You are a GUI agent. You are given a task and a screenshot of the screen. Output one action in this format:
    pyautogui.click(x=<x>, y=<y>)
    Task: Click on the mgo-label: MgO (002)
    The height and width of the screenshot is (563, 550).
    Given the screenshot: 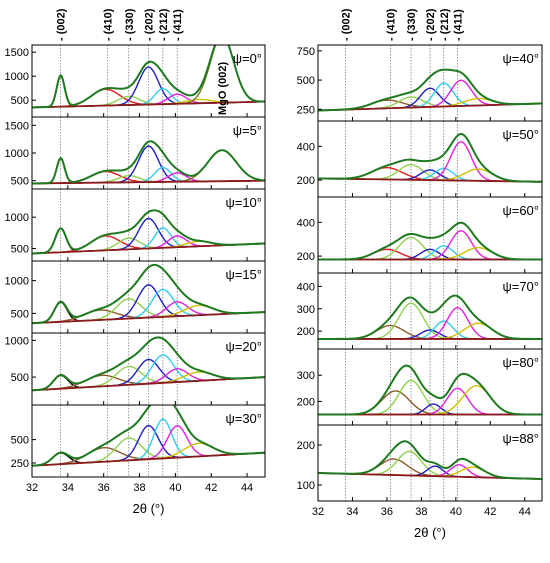 What is the action you would take?
    pyautogui.click(x=223, y=88)
    